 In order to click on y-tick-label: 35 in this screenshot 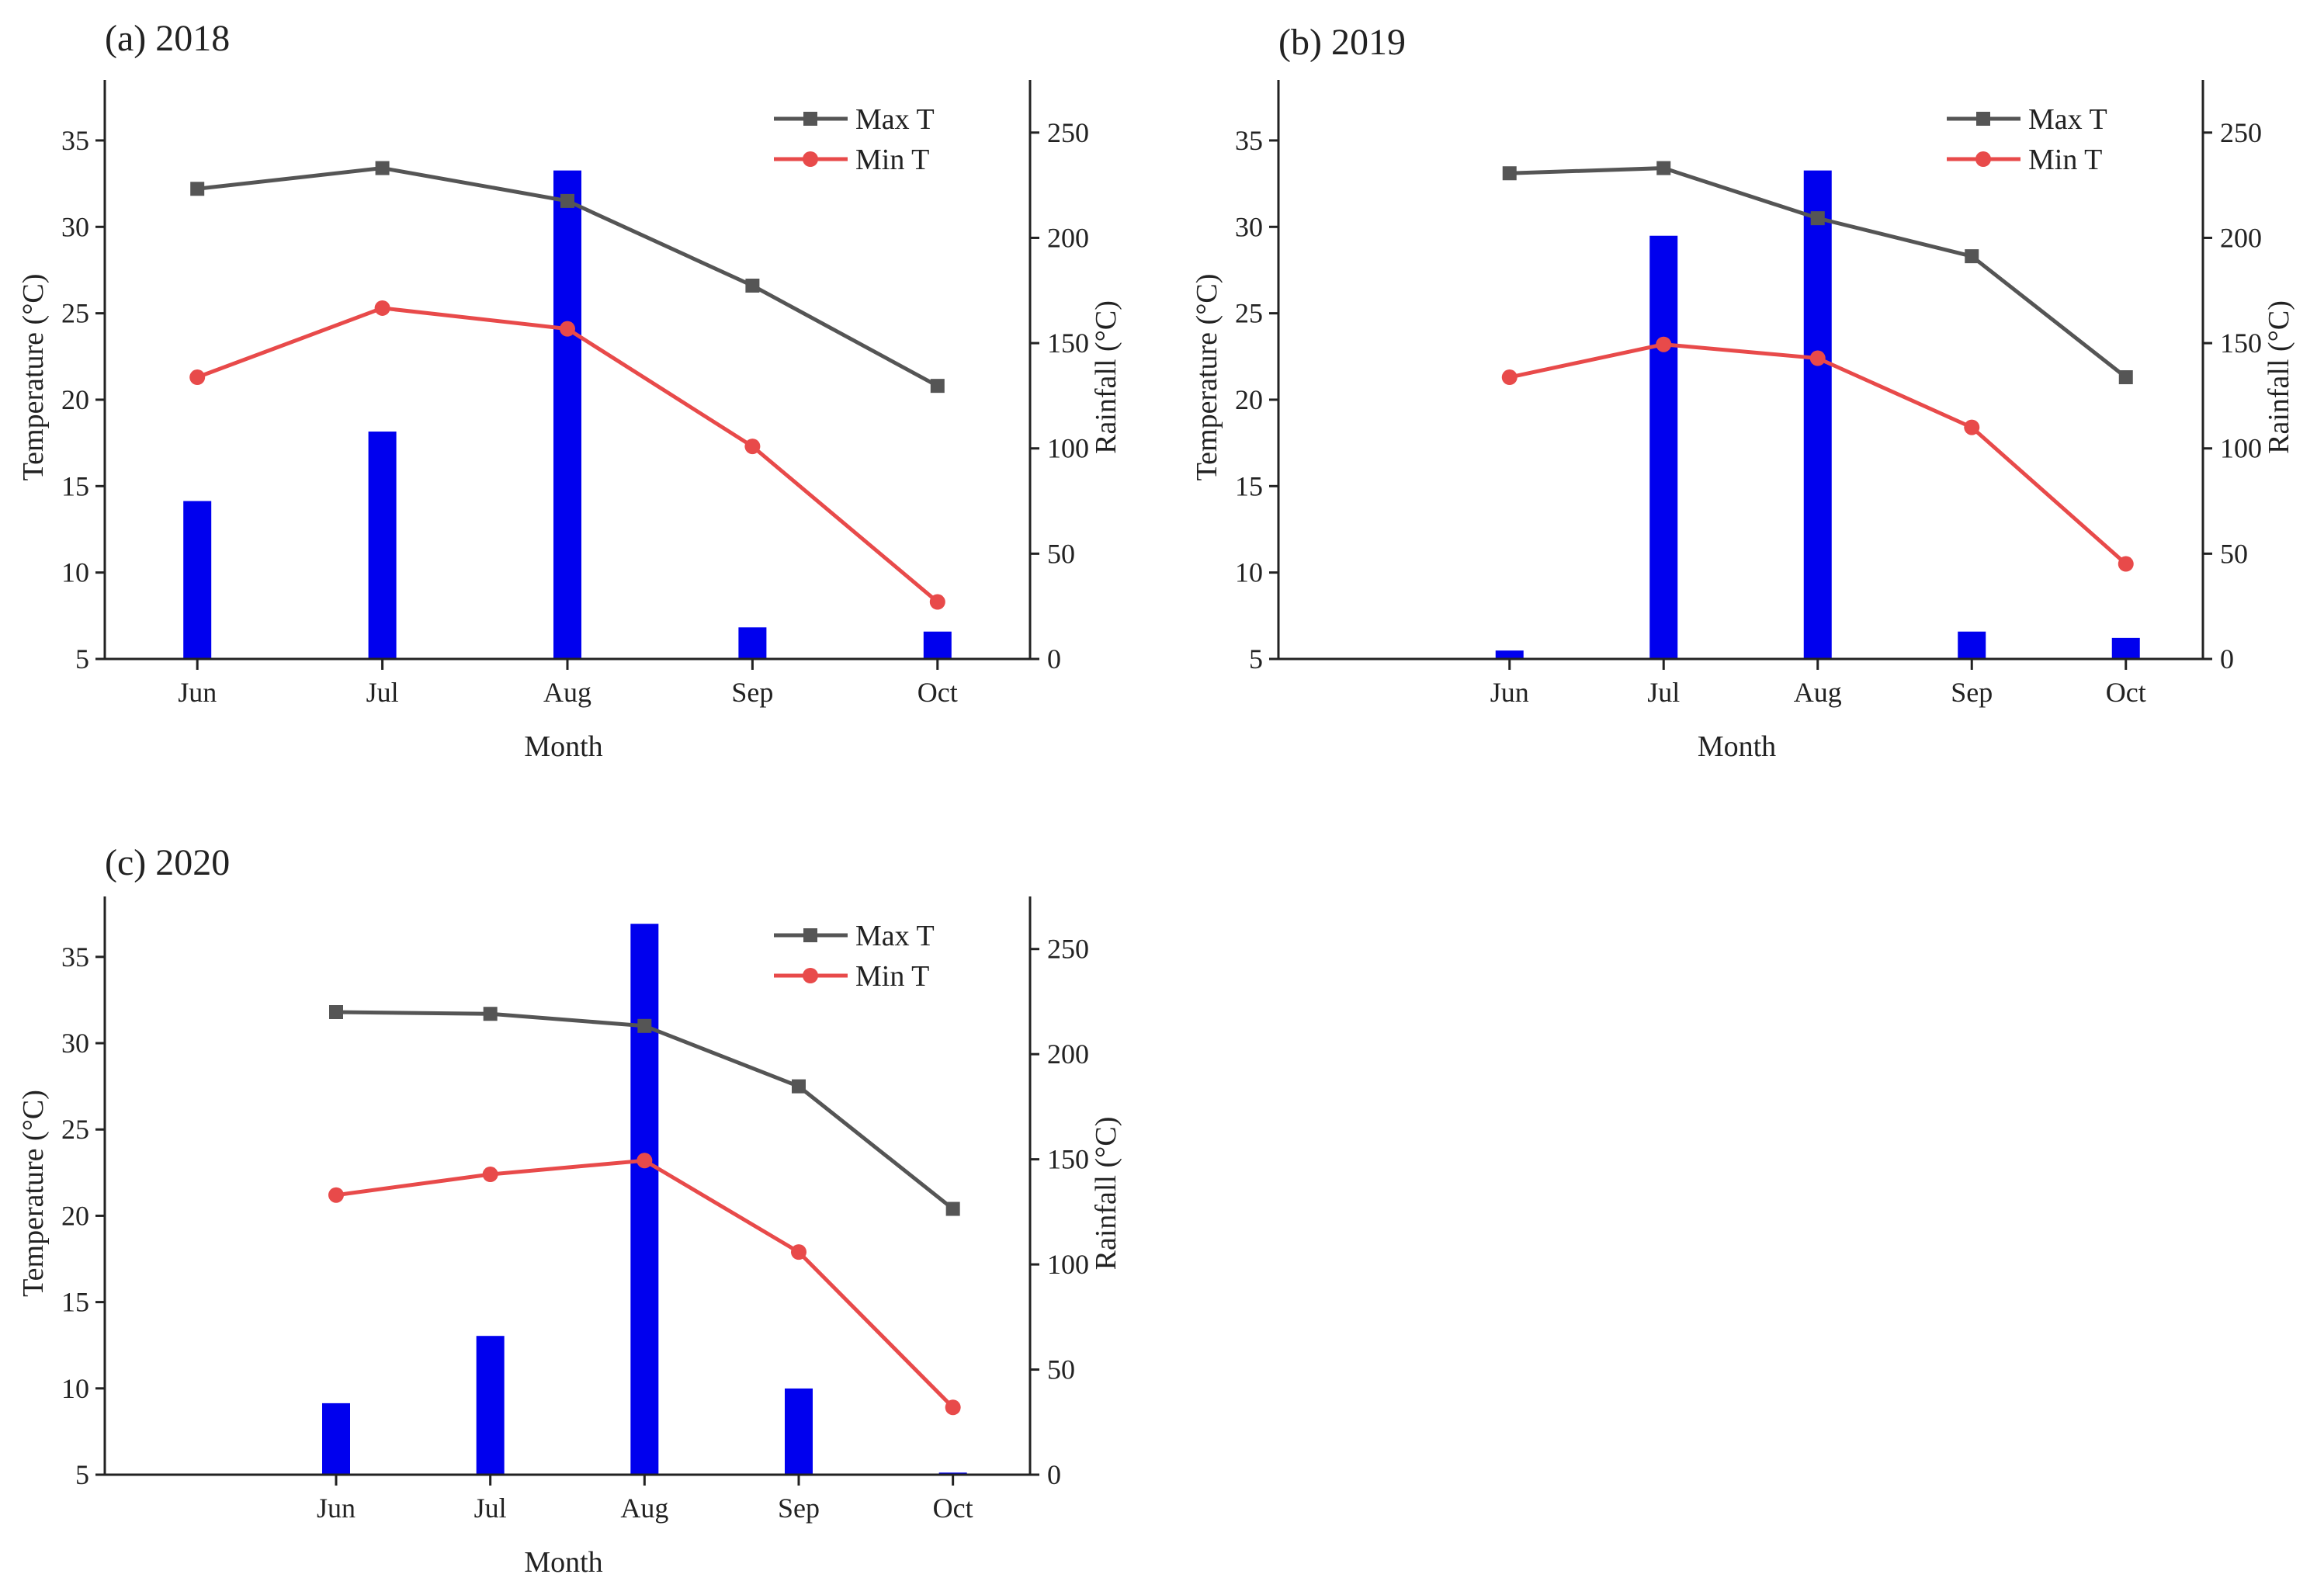, I will do `click(75, 140)`.